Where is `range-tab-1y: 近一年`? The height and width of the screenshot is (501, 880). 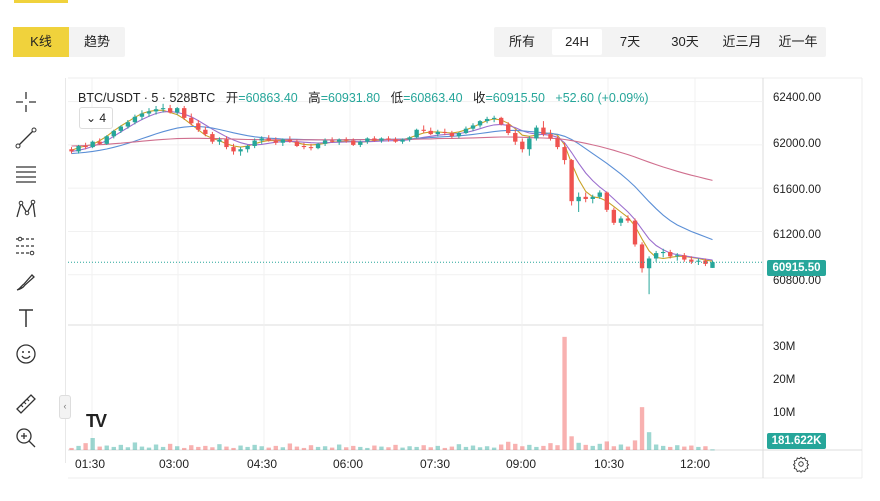
range-tab-1y: 近一年 is located at coordinates (798, 41).